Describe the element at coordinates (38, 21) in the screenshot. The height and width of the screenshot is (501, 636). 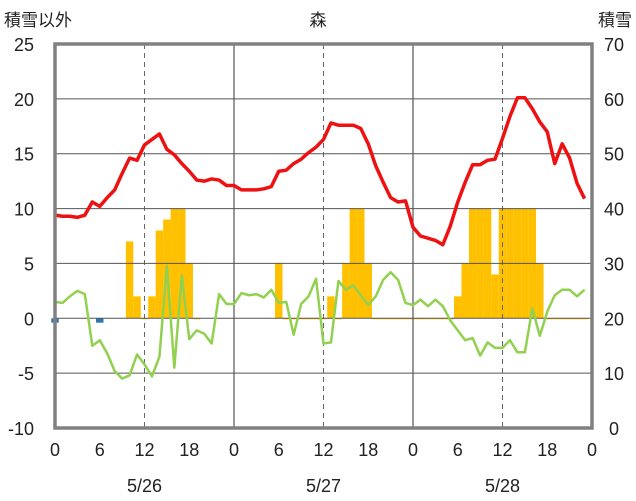
I see `left-axis-label: 積雪以外` at that location.